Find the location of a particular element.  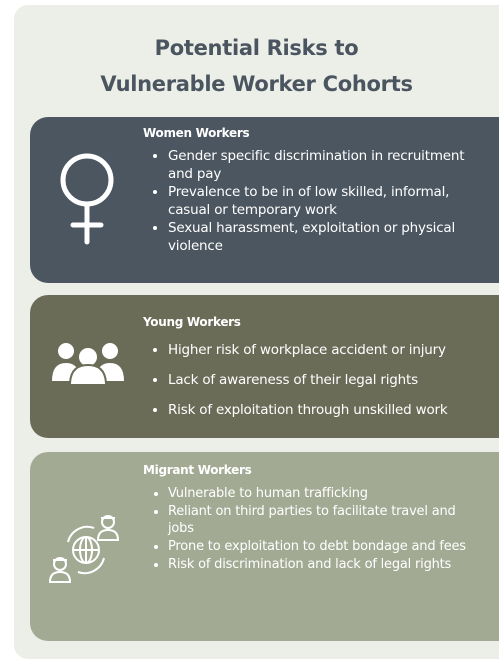

title-line: Vulnerable Worker Cohorts is located at coordinates (256, 84).